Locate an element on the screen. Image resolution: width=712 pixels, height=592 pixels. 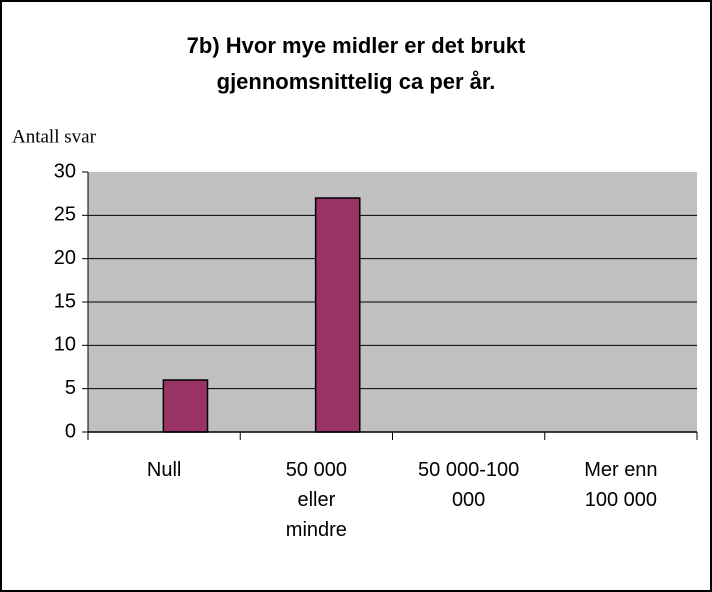
x-tick-label: 50 000 eller mindre is located at coordinates (316, 500).